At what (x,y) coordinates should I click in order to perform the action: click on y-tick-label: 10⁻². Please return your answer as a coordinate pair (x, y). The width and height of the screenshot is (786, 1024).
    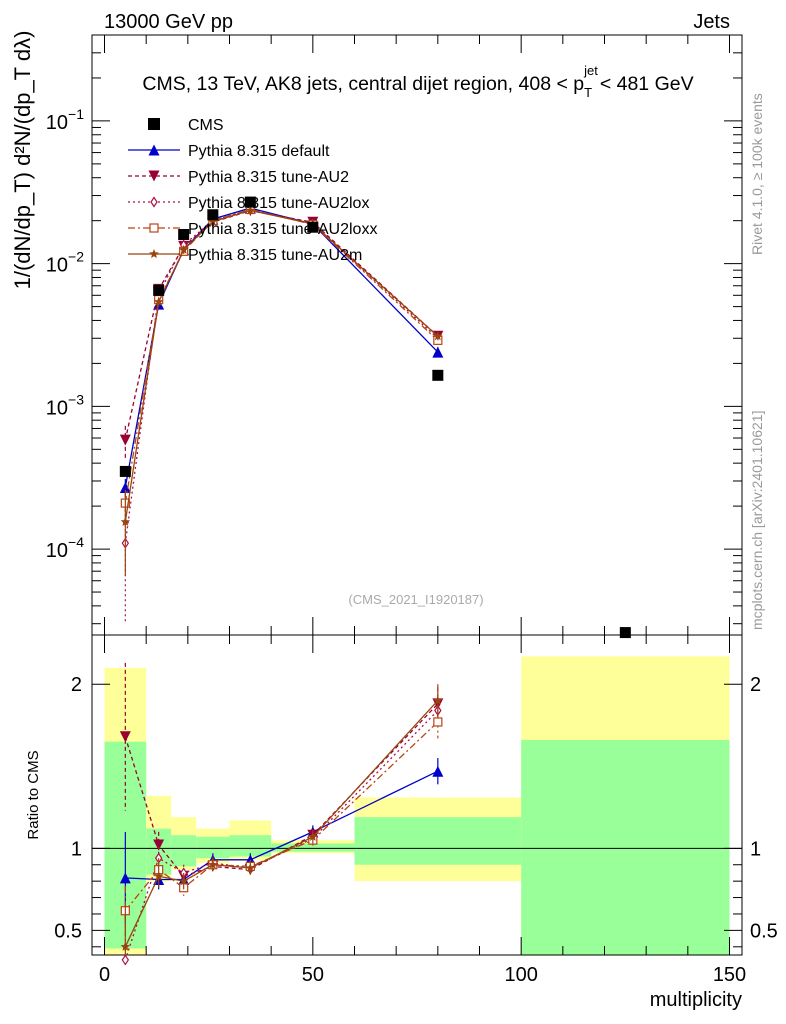
    Looking at the image, I should click on (65, 263).